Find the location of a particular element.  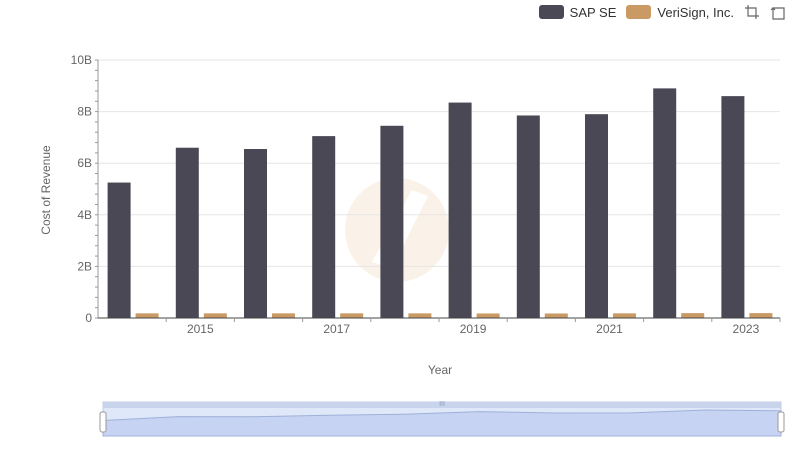

slider-handle-left is located at coordinates (103, 422).